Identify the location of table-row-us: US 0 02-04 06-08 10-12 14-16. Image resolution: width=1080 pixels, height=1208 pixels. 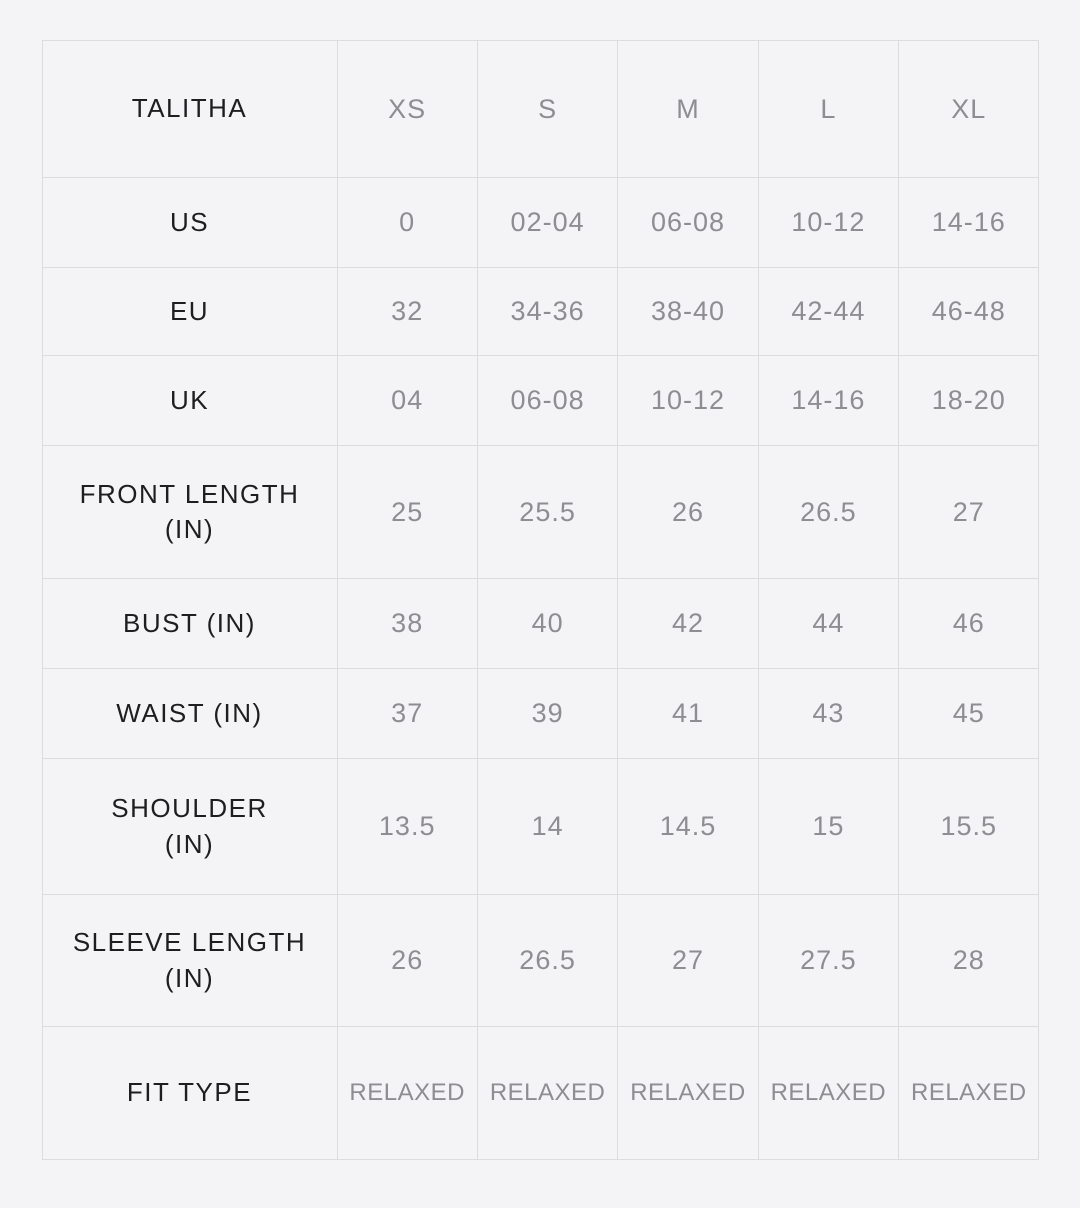
(540, 222).